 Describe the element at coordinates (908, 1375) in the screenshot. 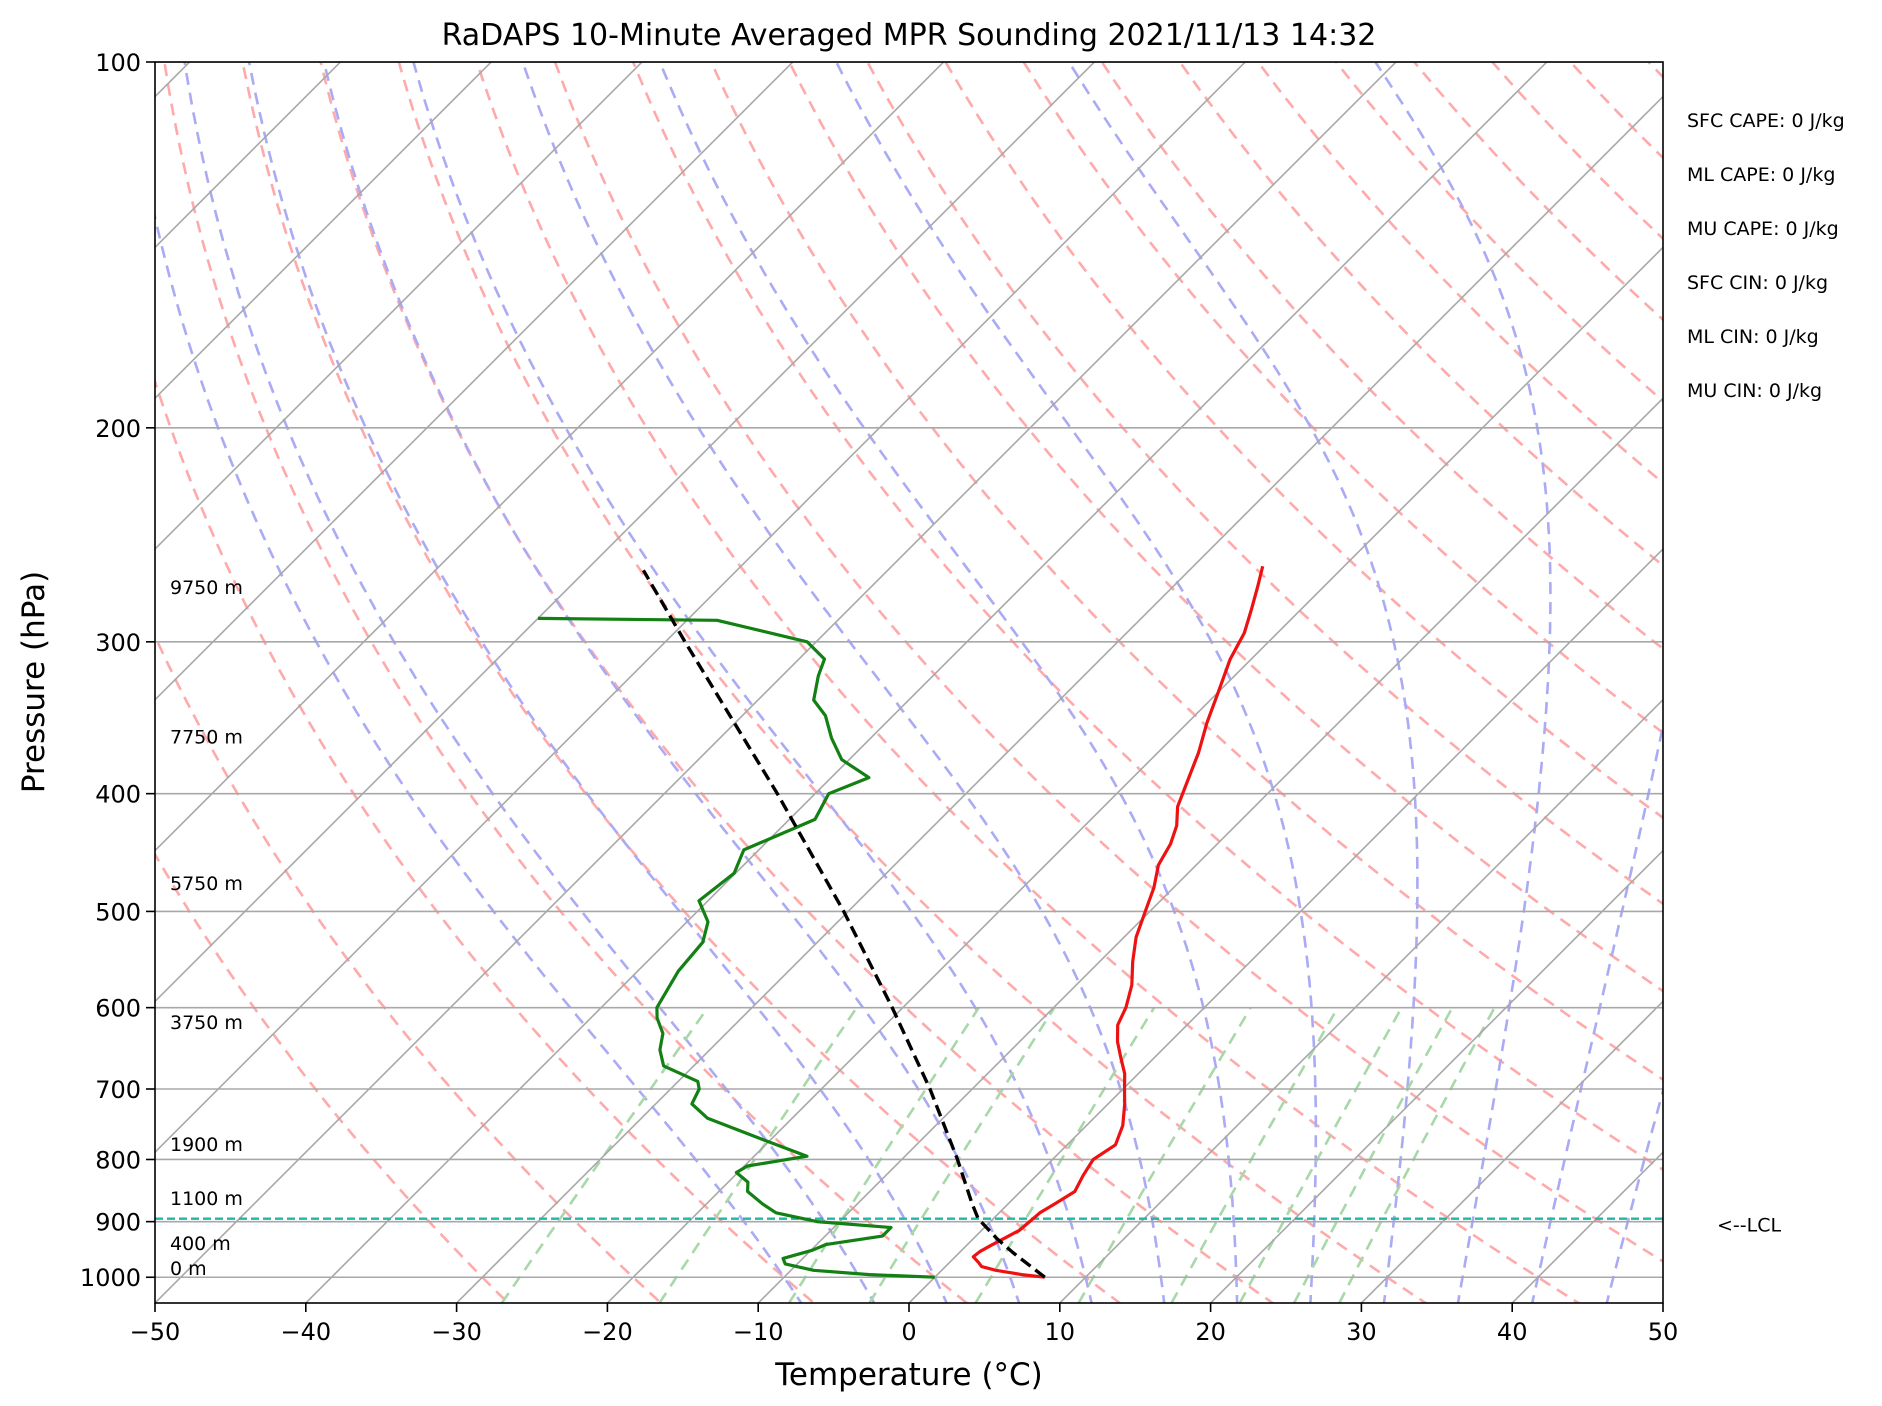

I see `x-axis-label: Temperature (°C)` at that location.